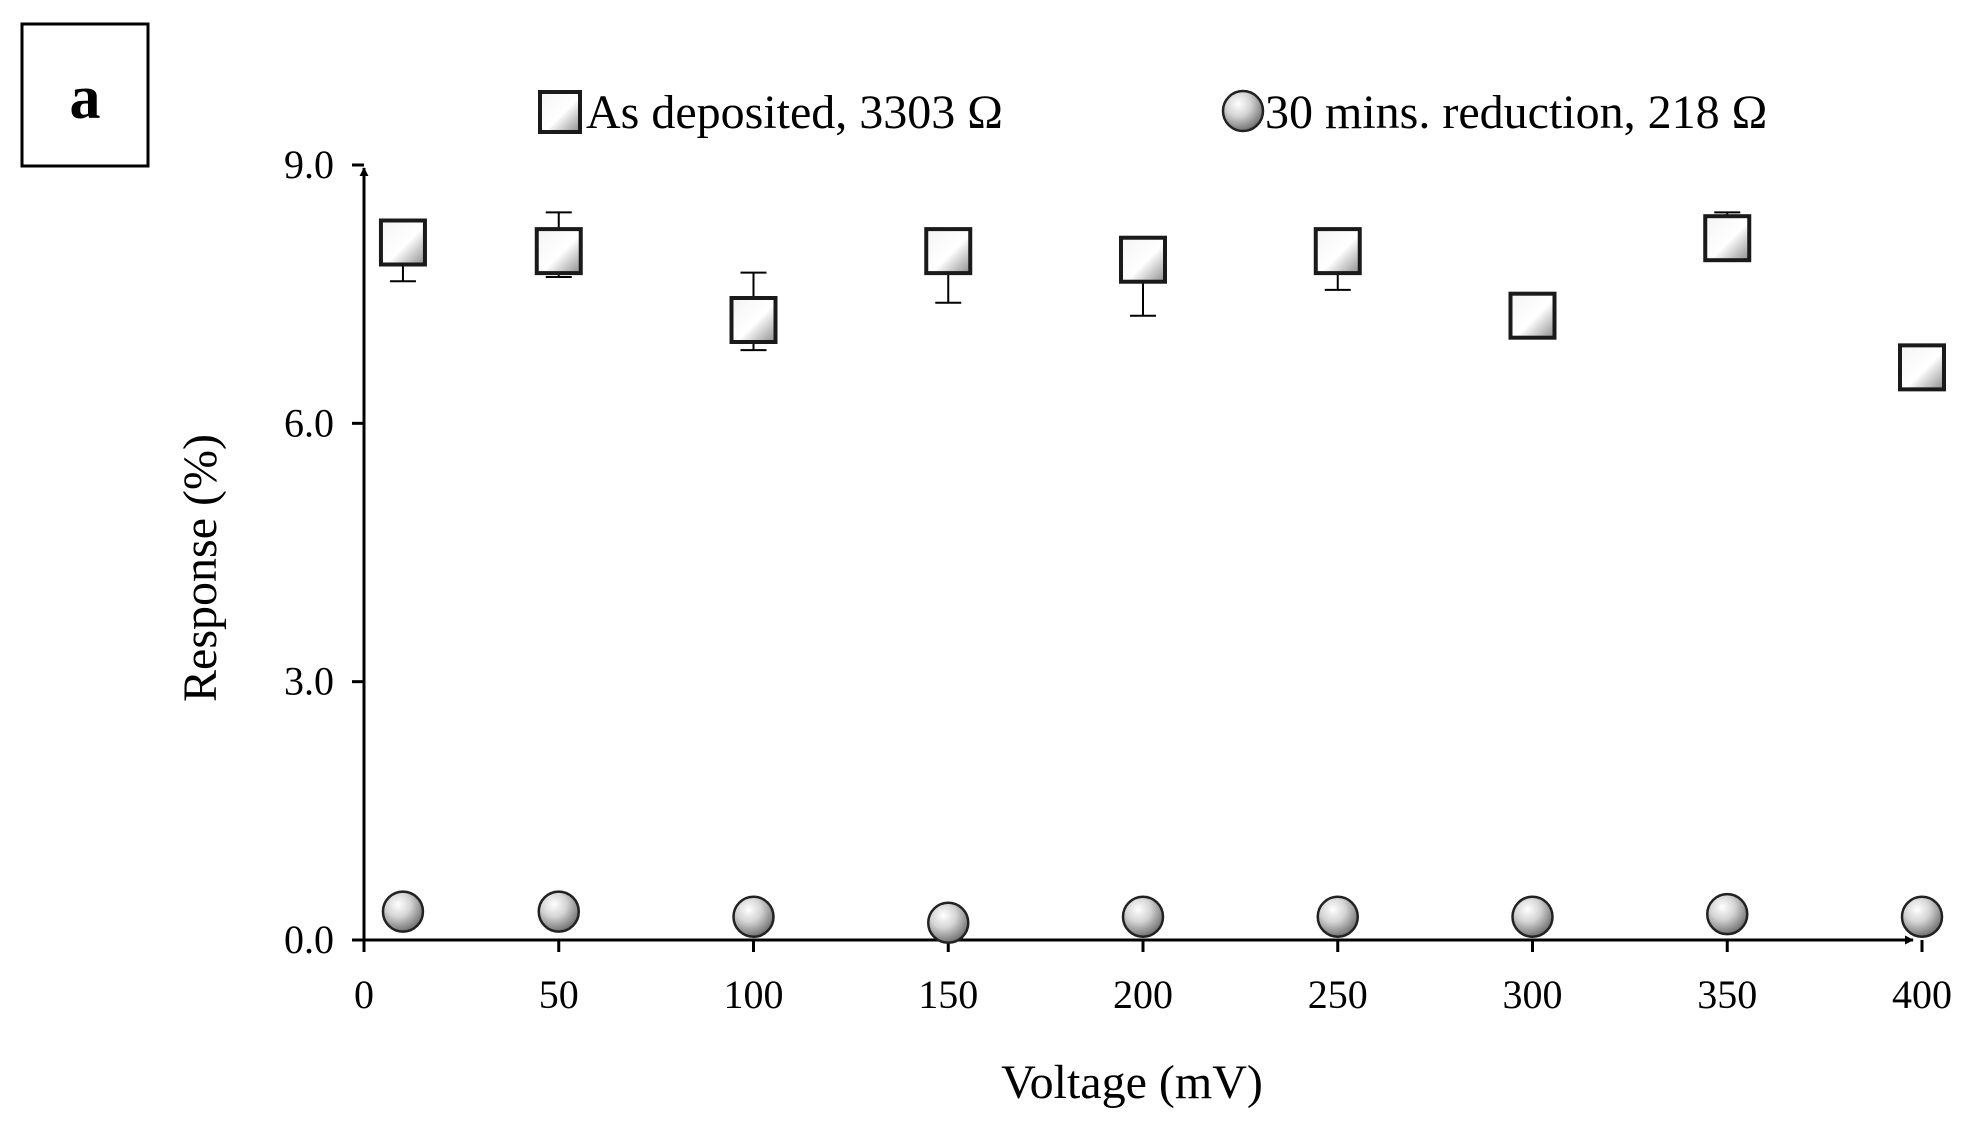  Describe the element at coordinates (754, 994) in the screenshot. I see `x-tick-label: 100` at that location.